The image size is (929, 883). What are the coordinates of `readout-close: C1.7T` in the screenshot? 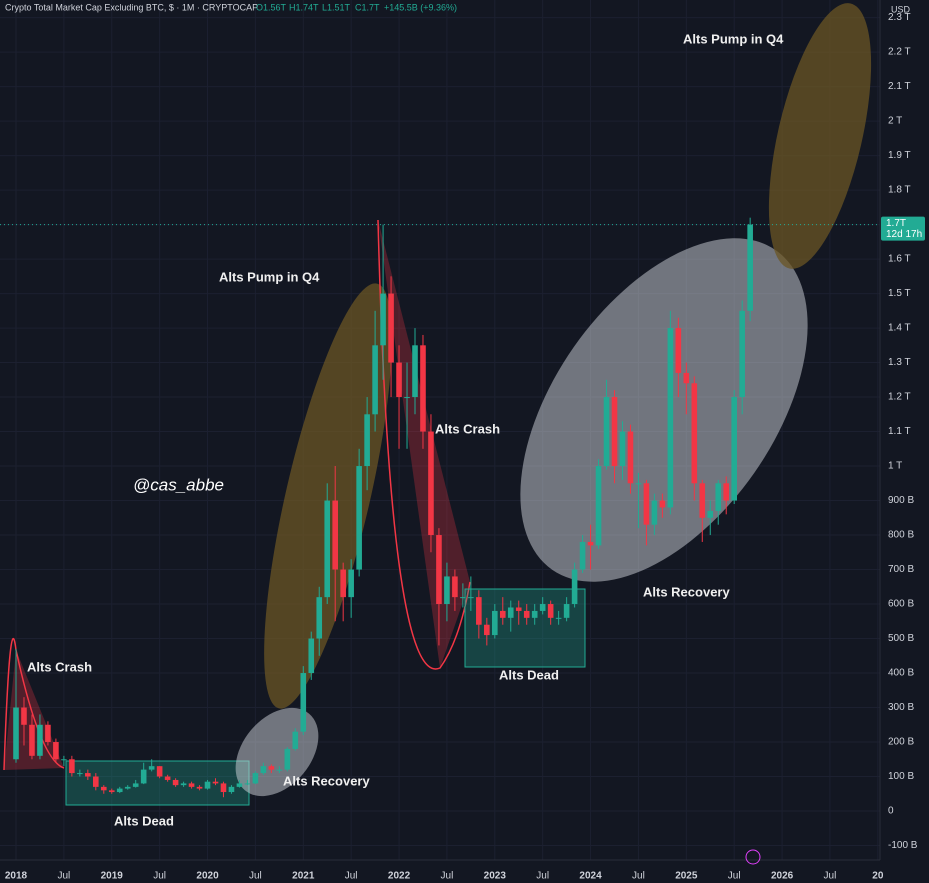 It's located at (367, 7).